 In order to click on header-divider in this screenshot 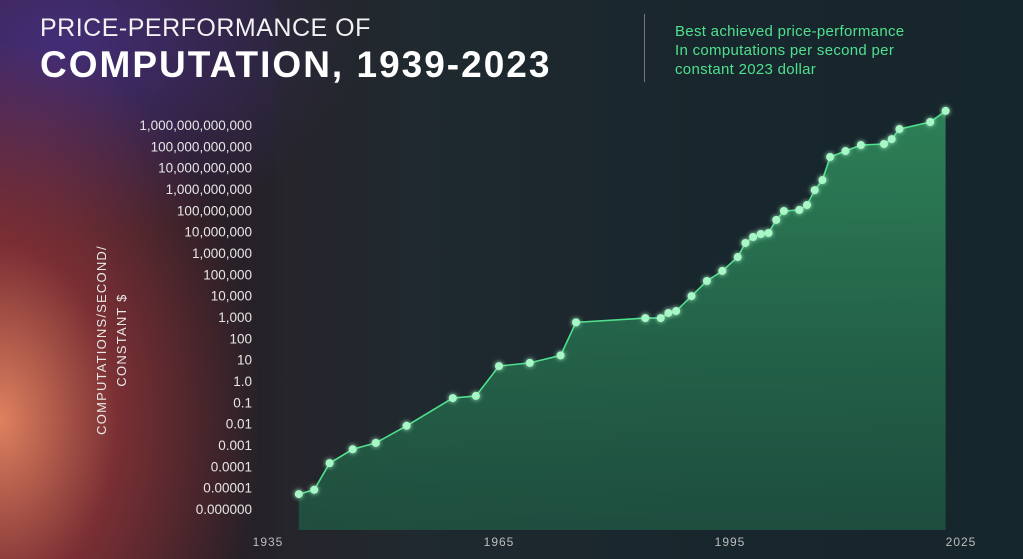, I will do `click(644, 48)`.